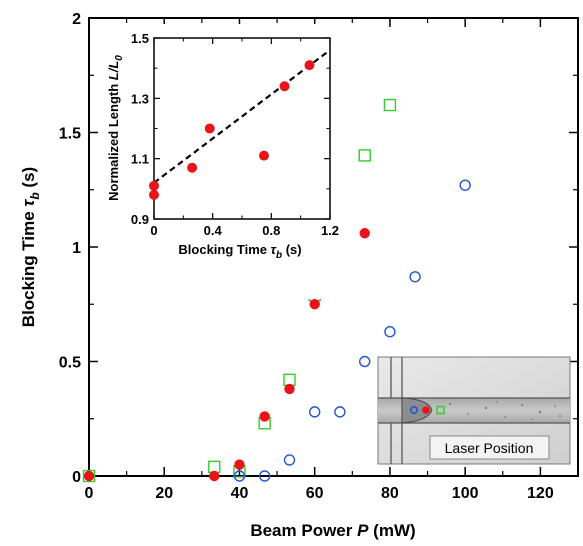  What do you see at coordinates (70, 134) in the screenshot?
I see `y-tick-label: 1.5` at bounding box center [70, 134].